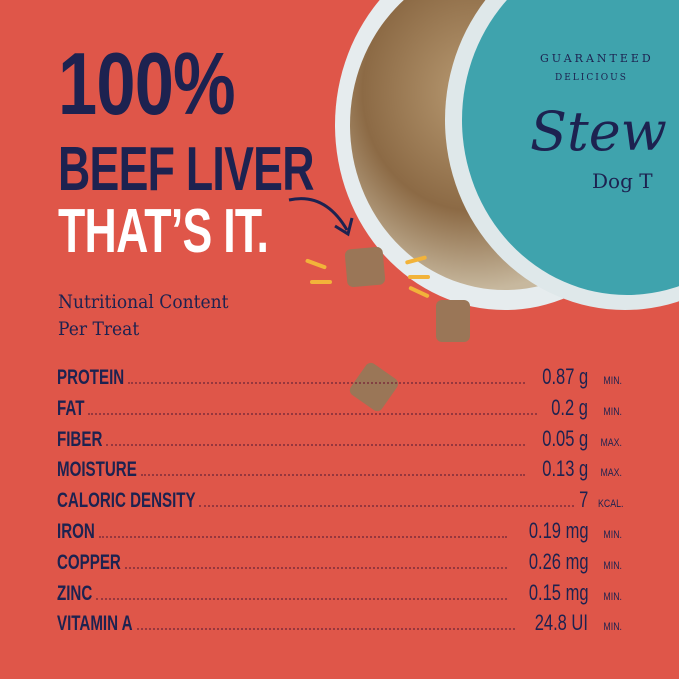 The height and width of the screenshot is (679, 679). I want to click on headline-100-percent: 100%, so click(147, 83).